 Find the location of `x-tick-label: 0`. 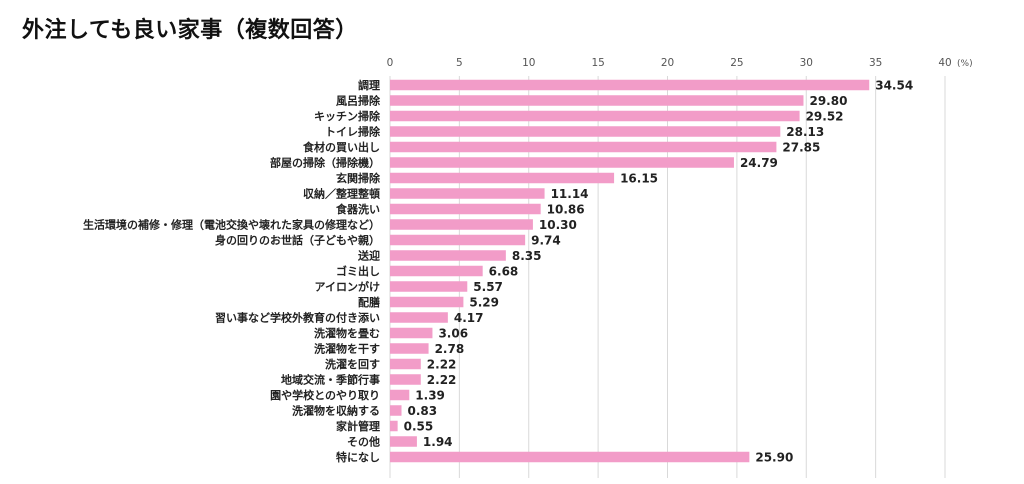

x-tick-label: 0 is located at coordinates (390, 63).